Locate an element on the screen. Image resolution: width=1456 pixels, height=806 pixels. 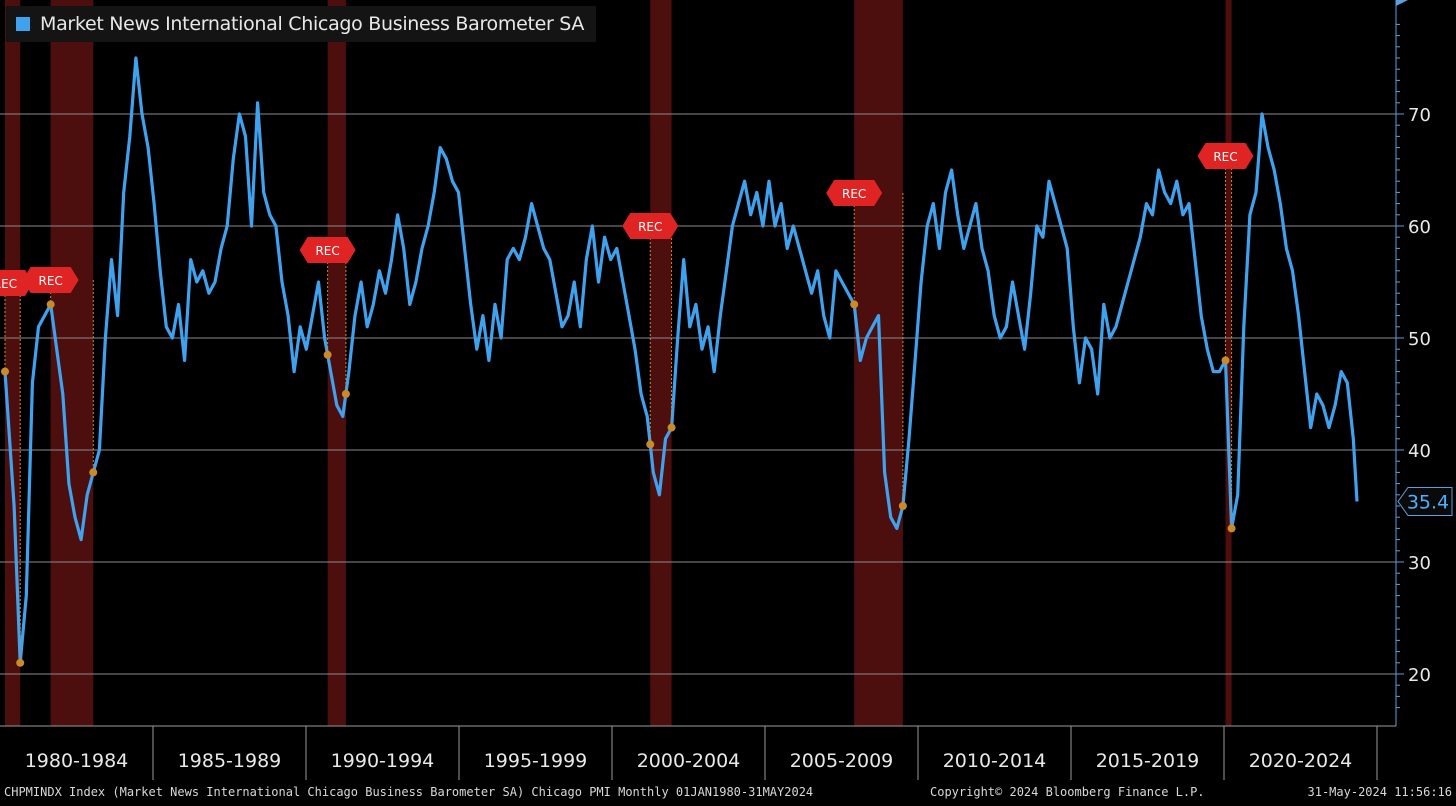
y-axis-top-marker is located at coordinates (1402, 3).